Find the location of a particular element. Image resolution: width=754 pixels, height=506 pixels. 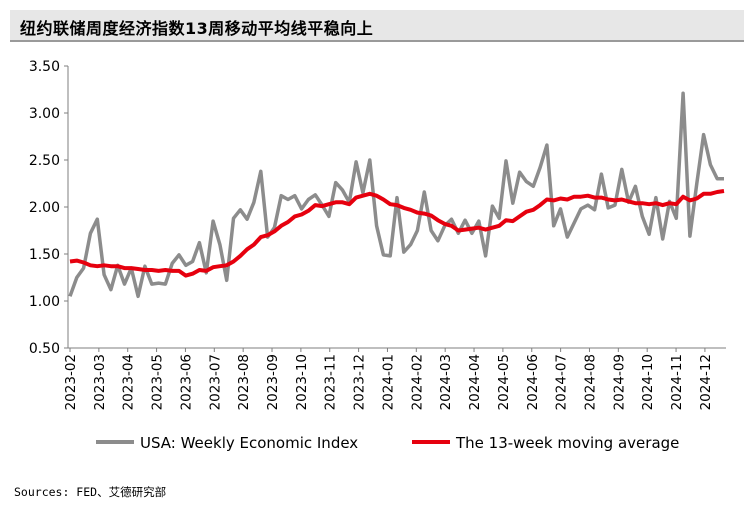

x-tick-label: 2024-10 is located at coordinates (648, 382).